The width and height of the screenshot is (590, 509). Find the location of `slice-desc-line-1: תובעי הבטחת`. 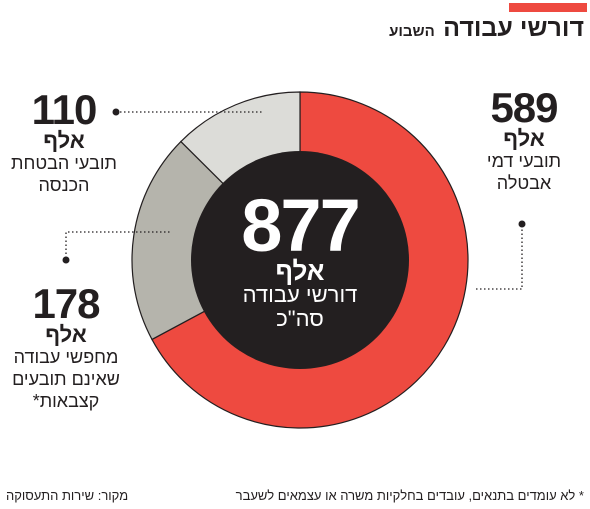

slice-desc-line-1: תובעי הבטחת is located at coordinates (64, 163).